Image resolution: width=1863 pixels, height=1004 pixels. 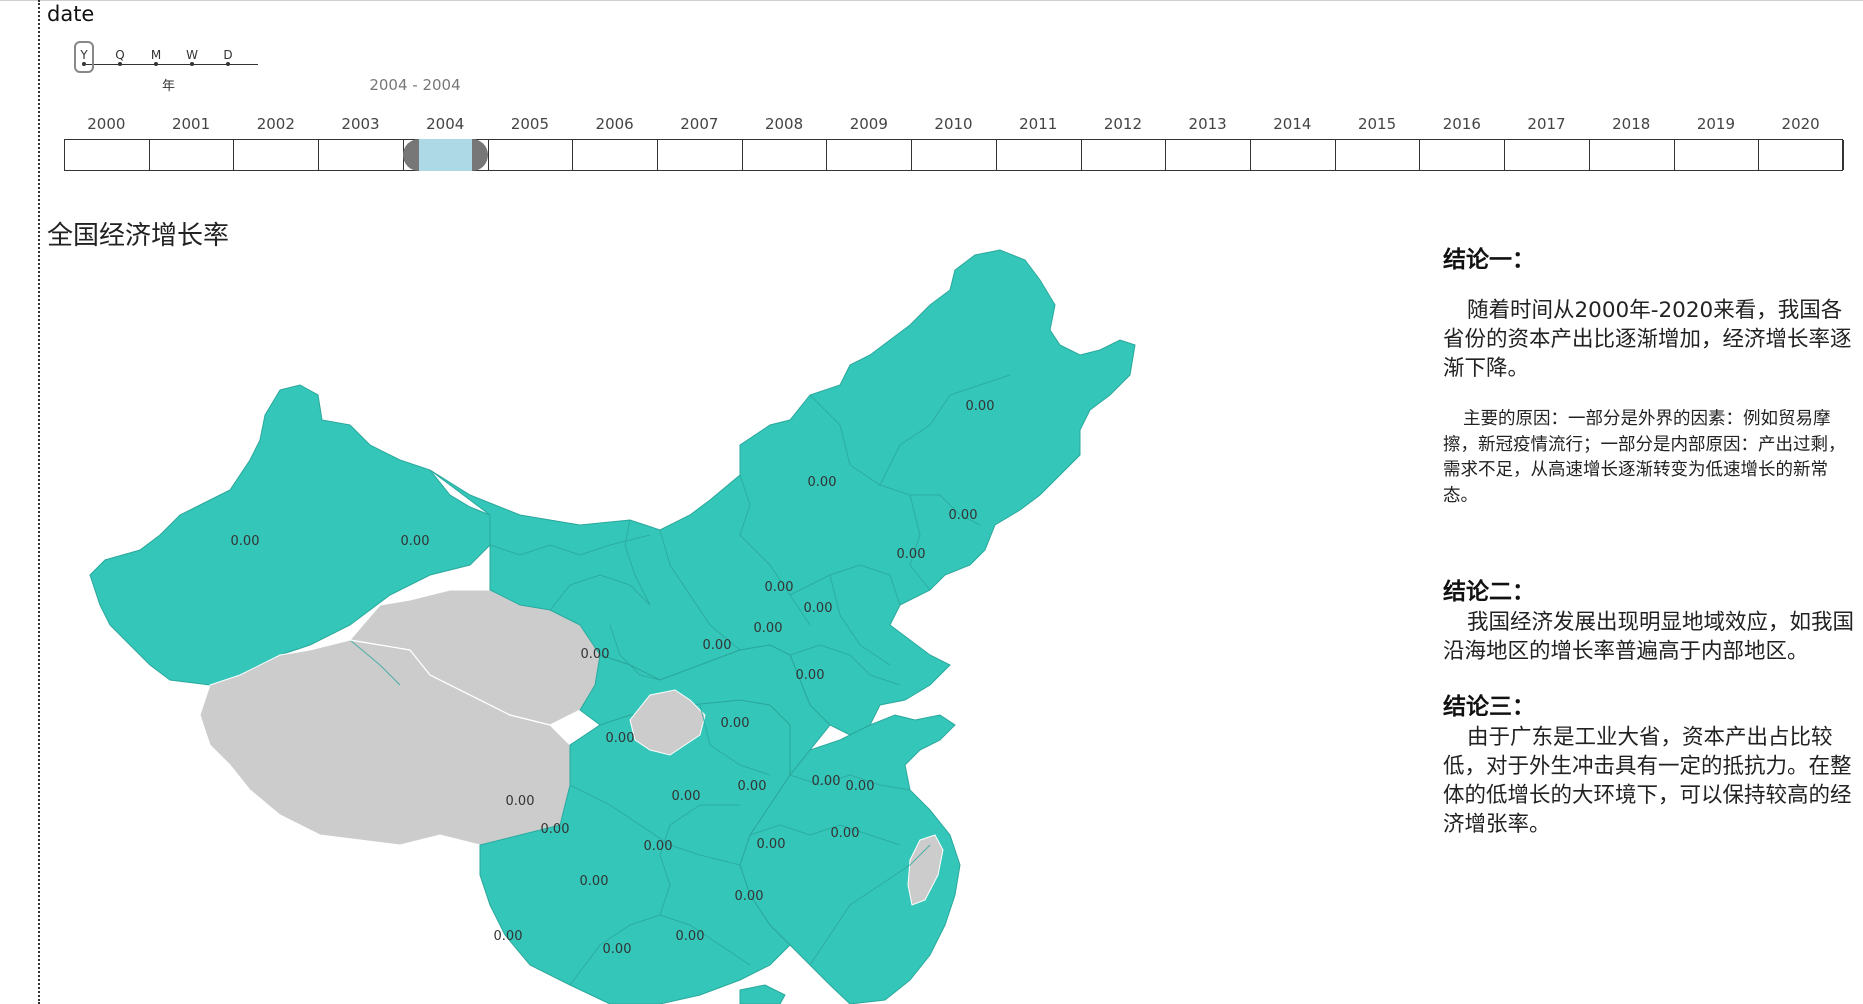 I want to click on conclusion-2: 结论二： 我国经济发展出现明显地域效应，如我国沿海地区的增长率普遍高于内部地区。, so click(x=1650, y=619).